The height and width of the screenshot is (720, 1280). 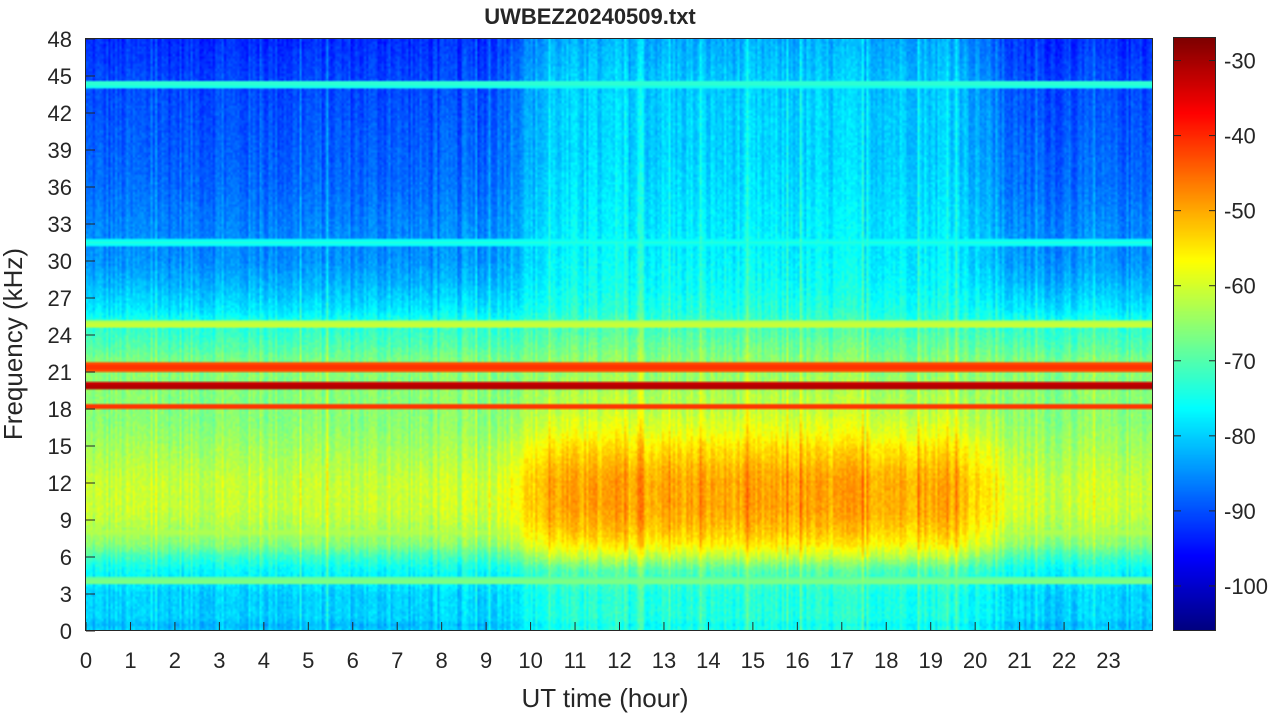 I want to click on x-tick-label: 1, so click(x=130, y=660).